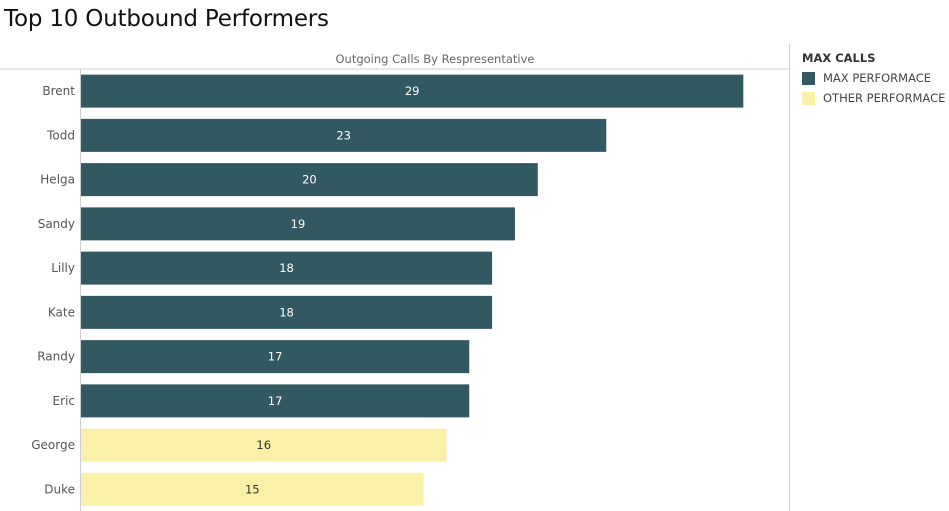 Image resolution: width=949 pixels, height=511 pixels. I want to click on legend-item-other: OTHER PERFORMACE, so click(875, 98).